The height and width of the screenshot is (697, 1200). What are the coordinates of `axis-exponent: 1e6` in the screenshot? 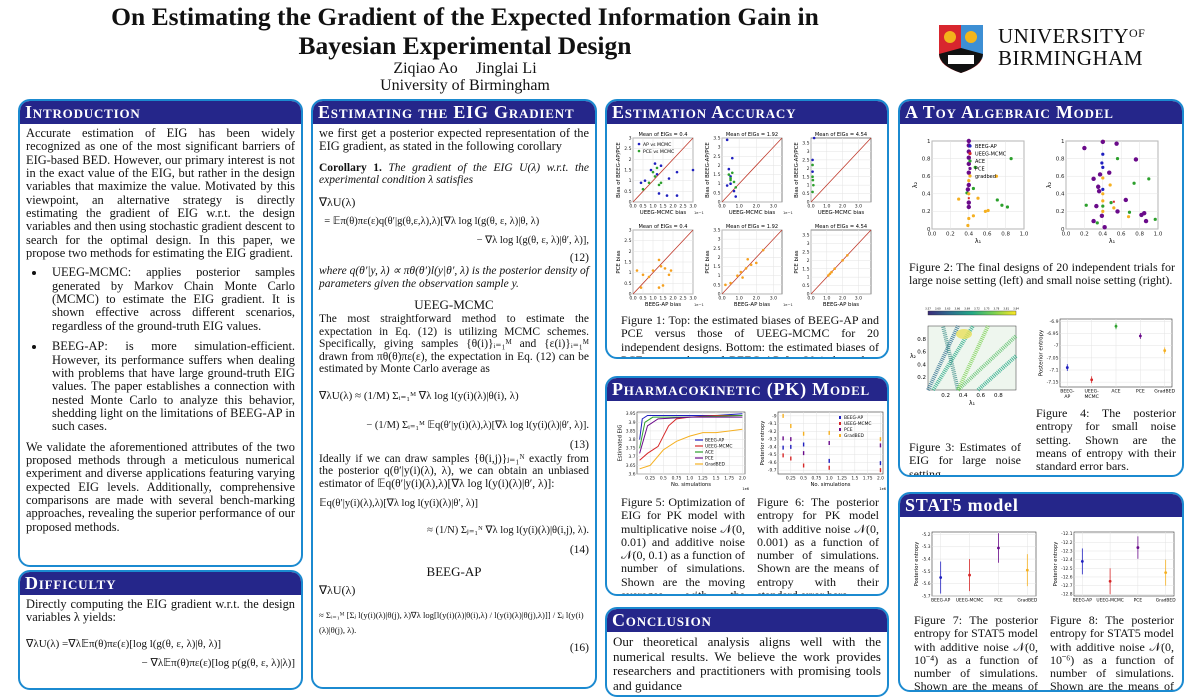 It's located at (745, 489).